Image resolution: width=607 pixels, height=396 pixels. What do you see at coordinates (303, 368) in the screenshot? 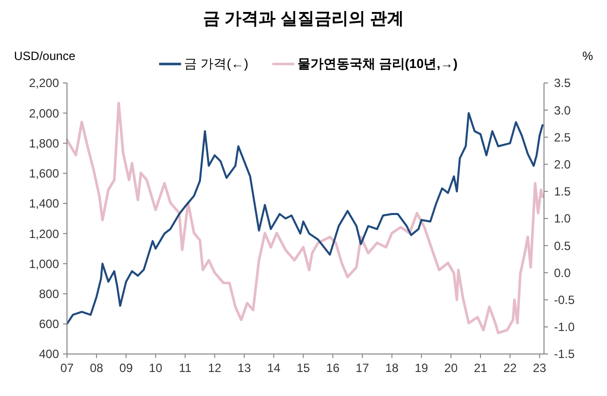
I see `x-tick-label: 15` at bounding box center [303, 368].